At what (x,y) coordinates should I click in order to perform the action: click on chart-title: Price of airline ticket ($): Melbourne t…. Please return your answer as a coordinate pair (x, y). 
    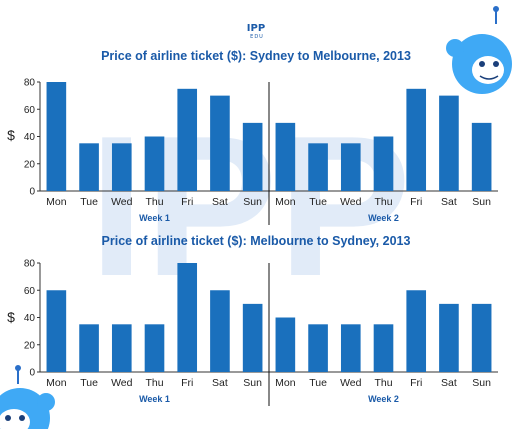
    Looking at the image, I should click on (256, 241).